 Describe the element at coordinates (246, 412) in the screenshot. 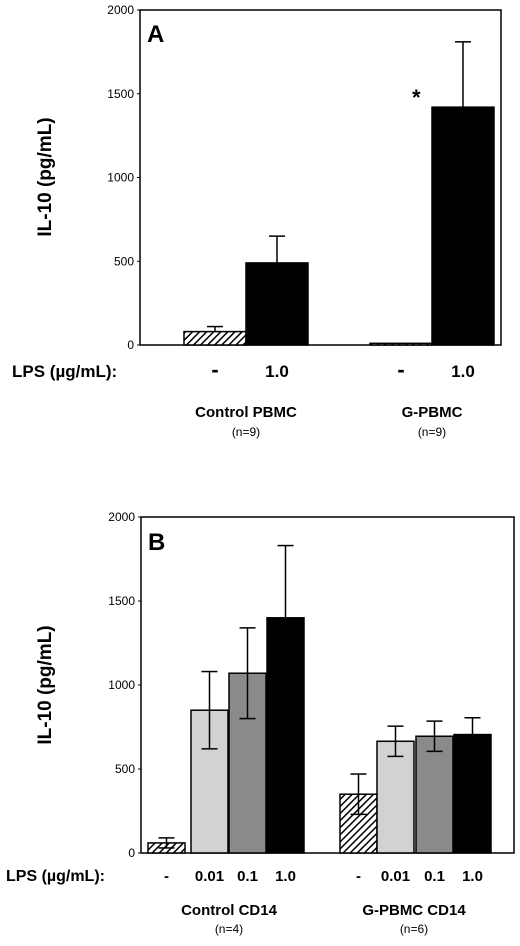

I see `group-label: Control PBMC` at that location.